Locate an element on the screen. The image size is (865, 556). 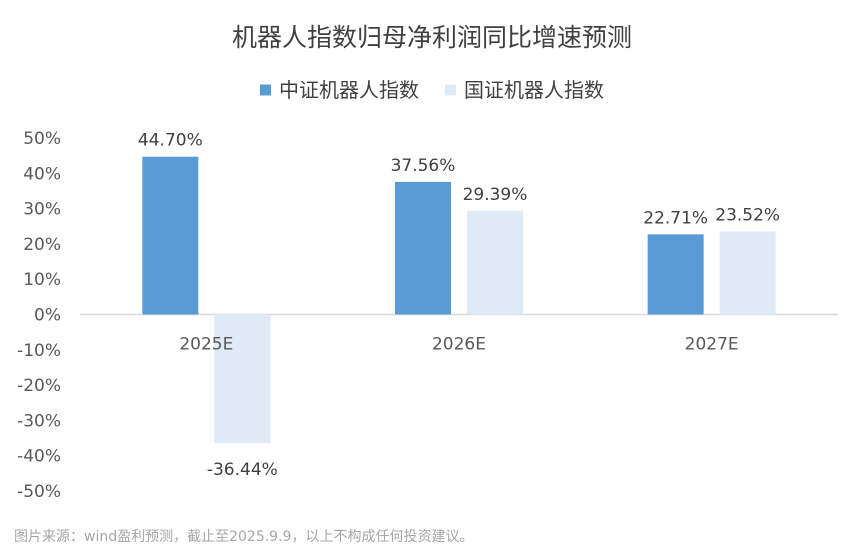
legend-label: 中证机器人指数 is located at coordinates (349, 90).